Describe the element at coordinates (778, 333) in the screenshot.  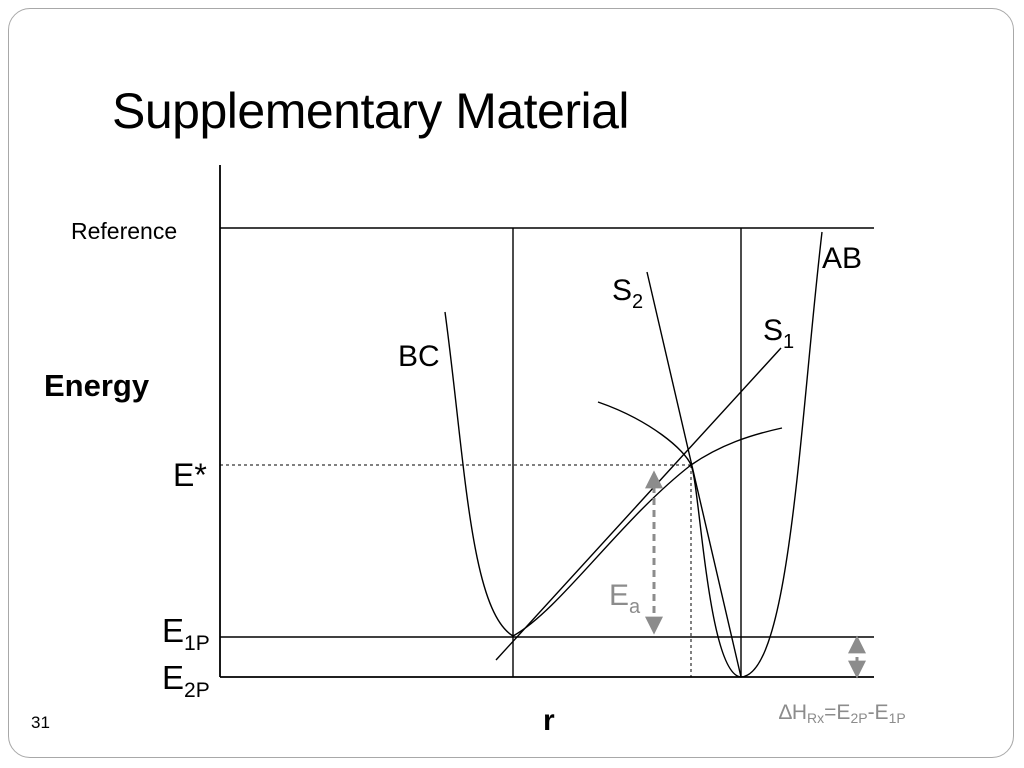
I see `s1-label: S1` at that location.